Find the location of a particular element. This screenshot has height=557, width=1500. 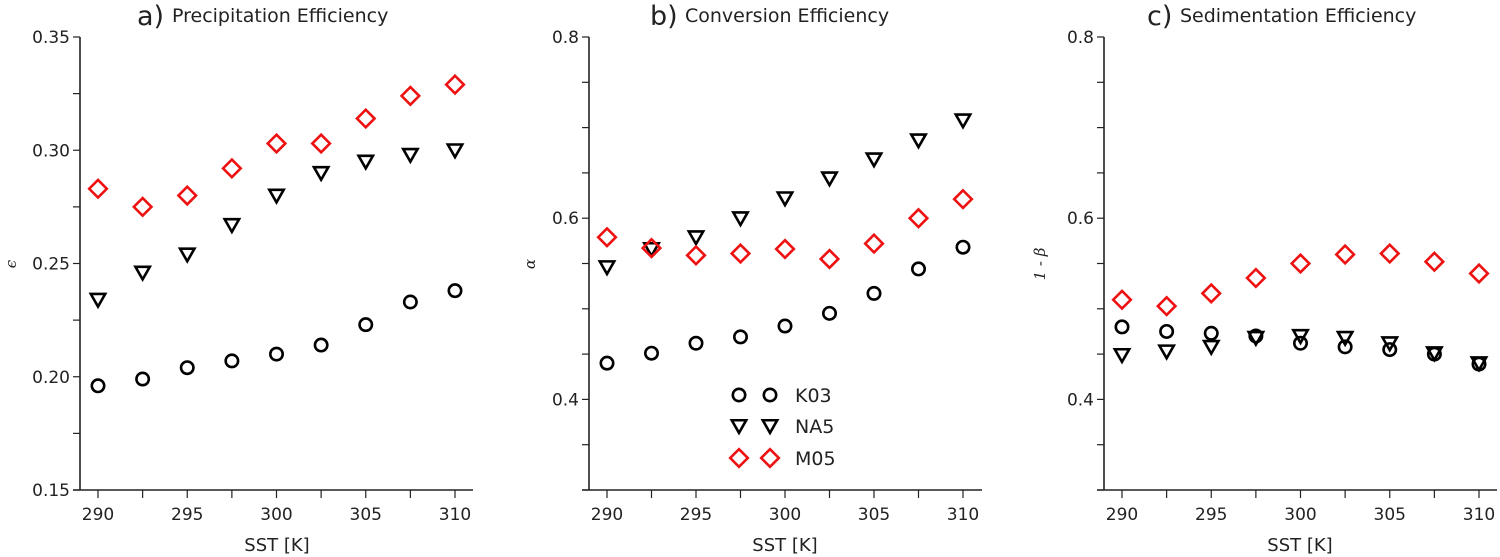

panel-a-xlabel: SST [K] is located at coordinates (276, 545).